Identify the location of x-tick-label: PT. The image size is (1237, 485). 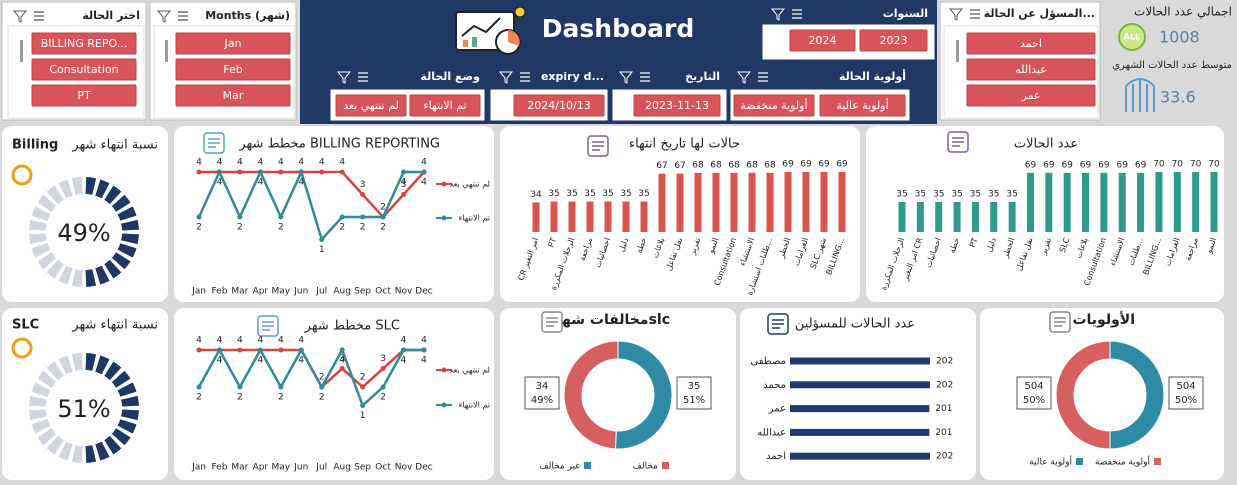
(552, 242).